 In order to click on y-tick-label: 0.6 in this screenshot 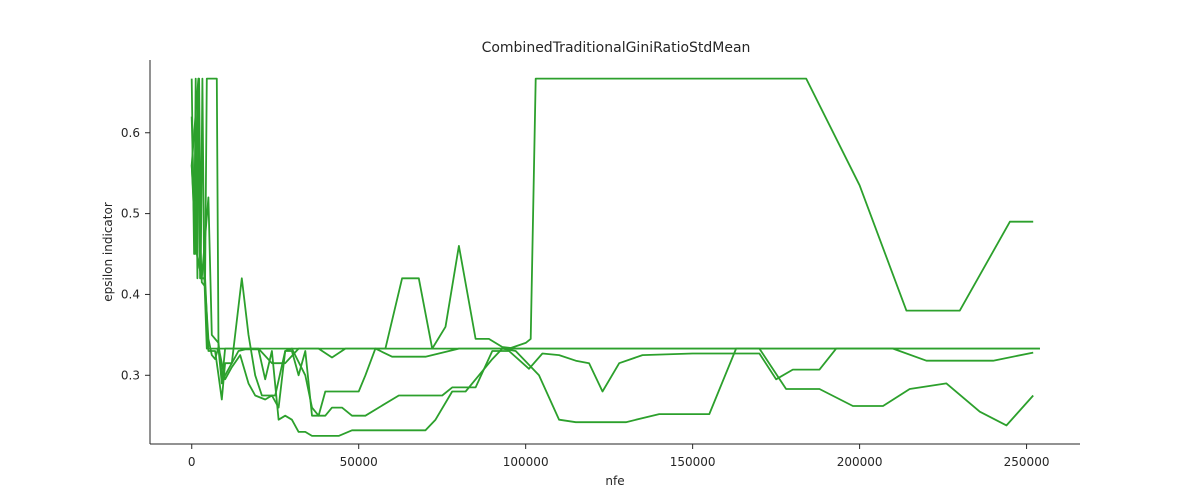, I will do `click(130, 133)`.